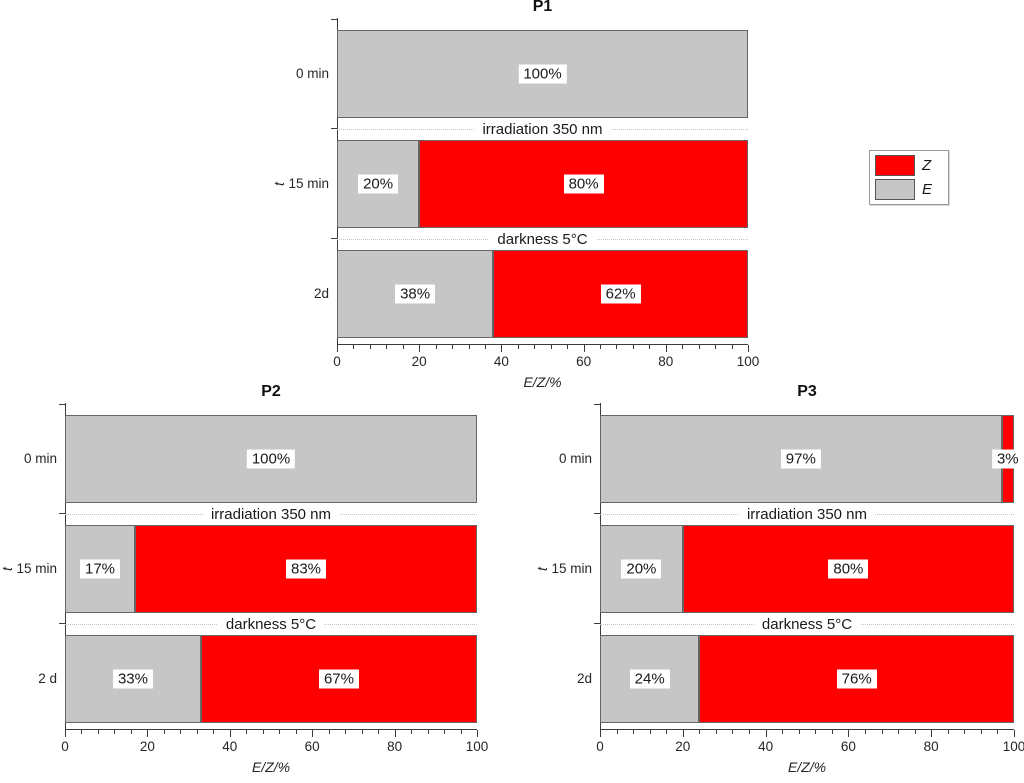 Image resolution: width=1024 pixels, height=783 pixels. I want to click on bar-value-label: 24%, so click(649, 679).